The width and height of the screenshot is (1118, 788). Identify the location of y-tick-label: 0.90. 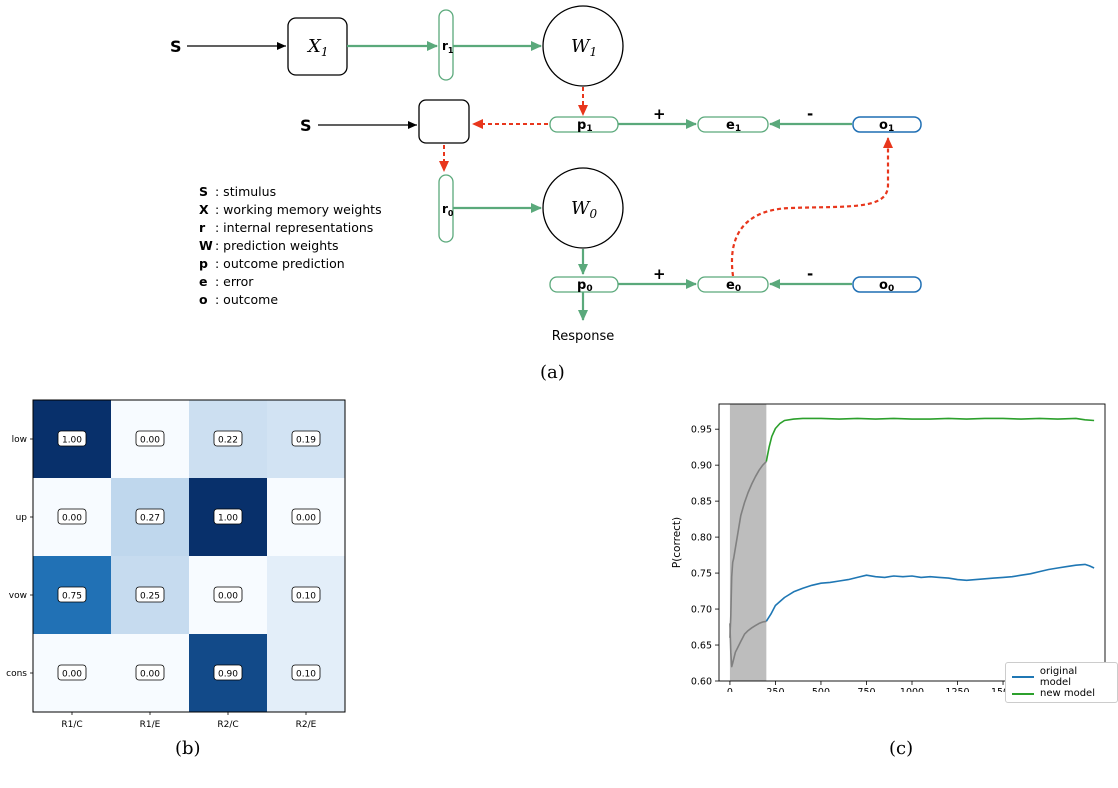
(701, 466).